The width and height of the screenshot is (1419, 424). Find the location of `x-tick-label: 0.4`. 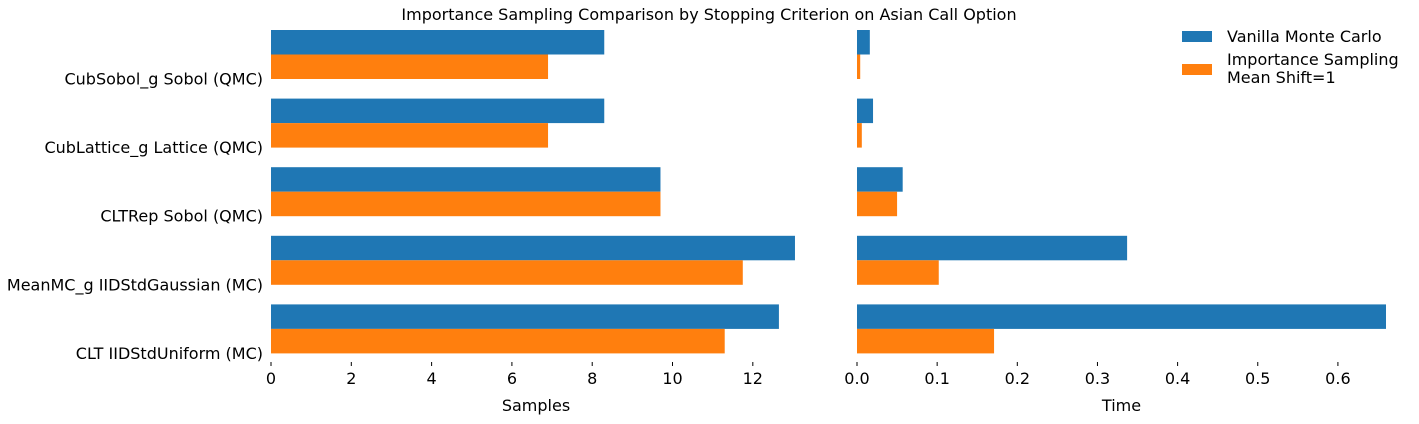

x-tick-label: 0.4 is located at coordinates (1177, 378).